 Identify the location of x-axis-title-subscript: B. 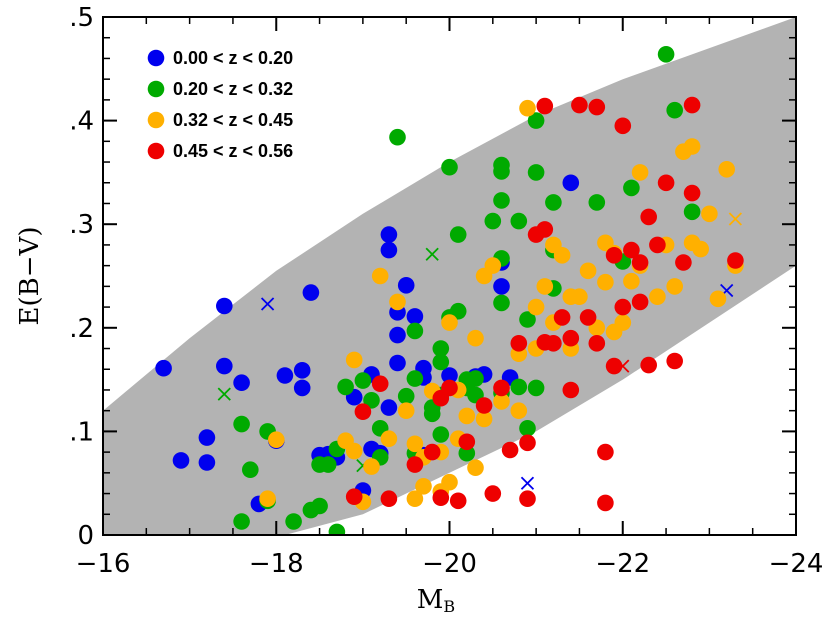
(449, 606).